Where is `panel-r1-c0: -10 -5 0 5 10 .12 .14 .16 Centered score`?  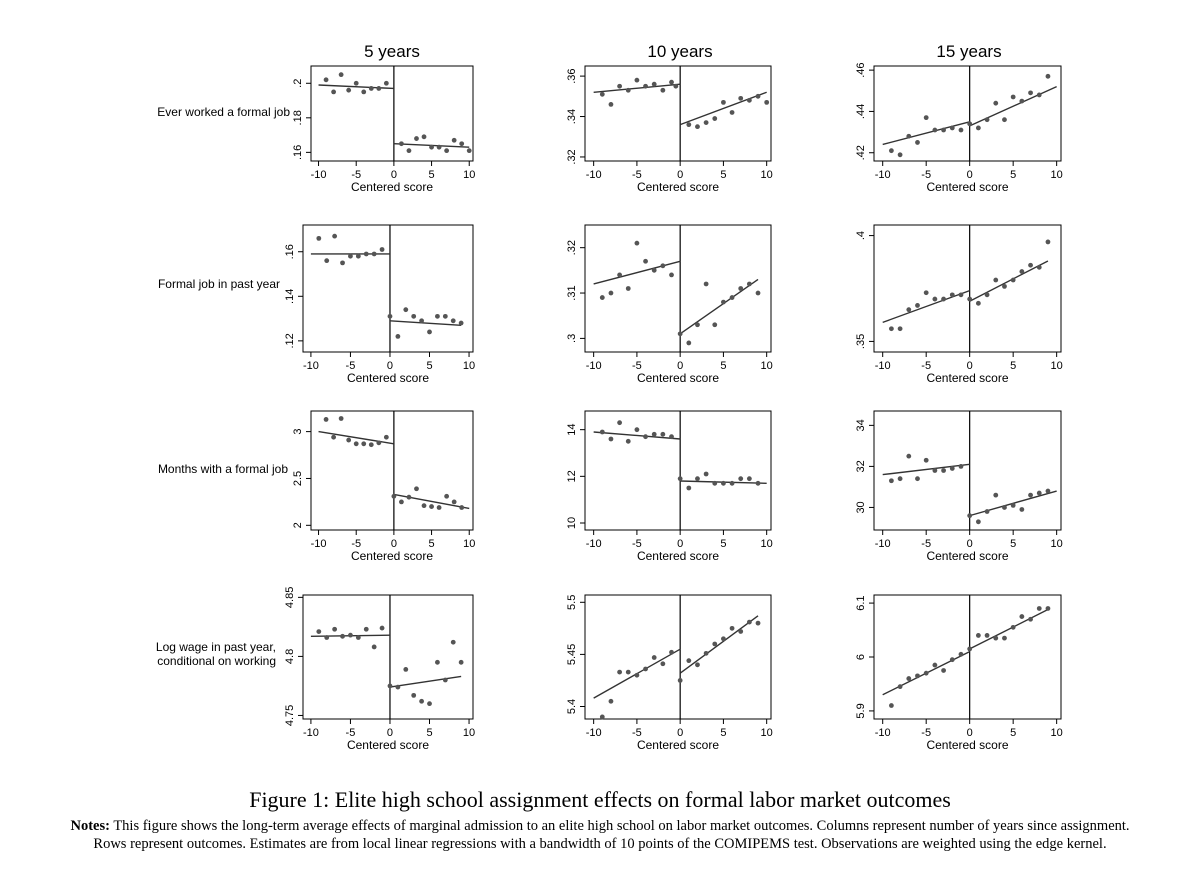 panel-r1-c0: -10 -5 0 5 10 .12 .14 .16 Centered score is located at coordinates (379, 304).